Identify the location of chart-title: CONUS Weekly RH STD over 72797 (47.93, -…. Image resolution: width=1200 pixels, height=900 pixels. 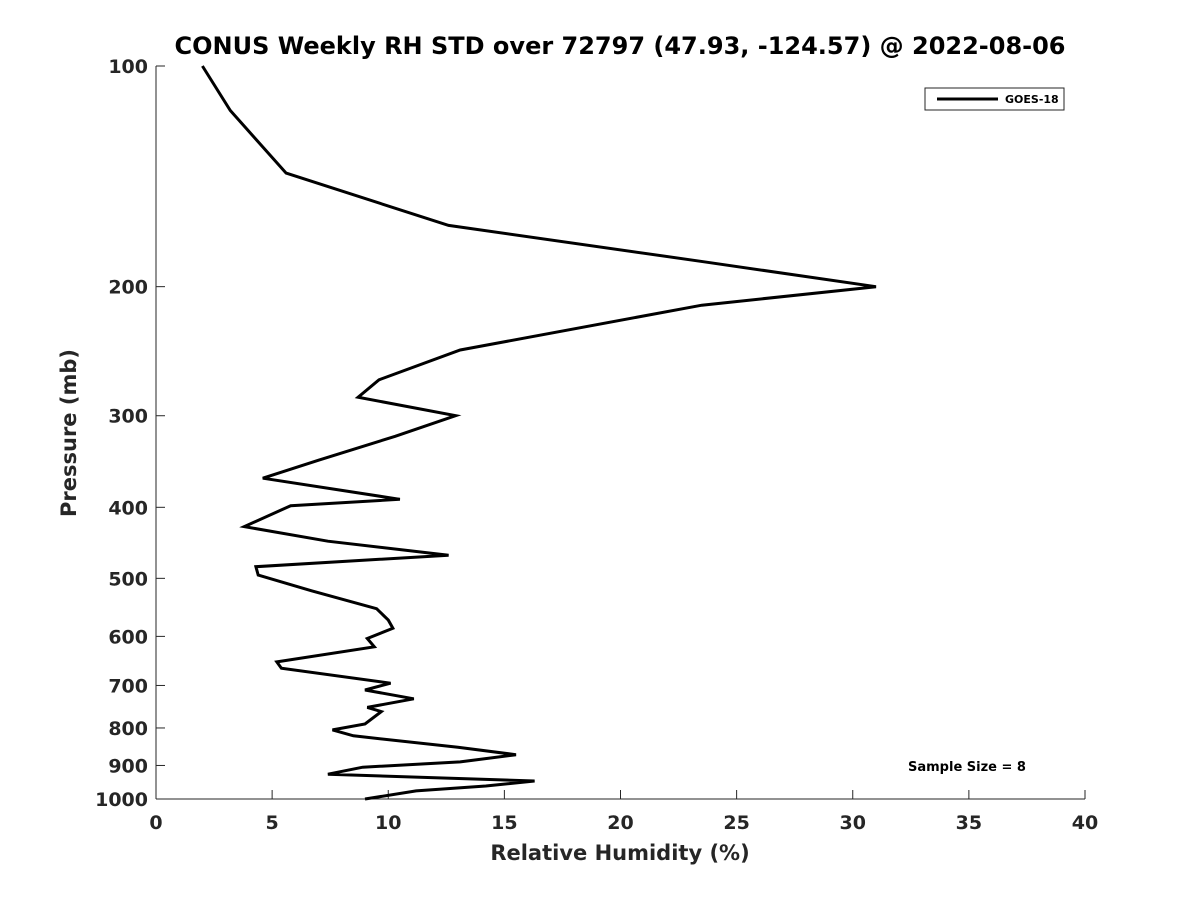
(619, 46).